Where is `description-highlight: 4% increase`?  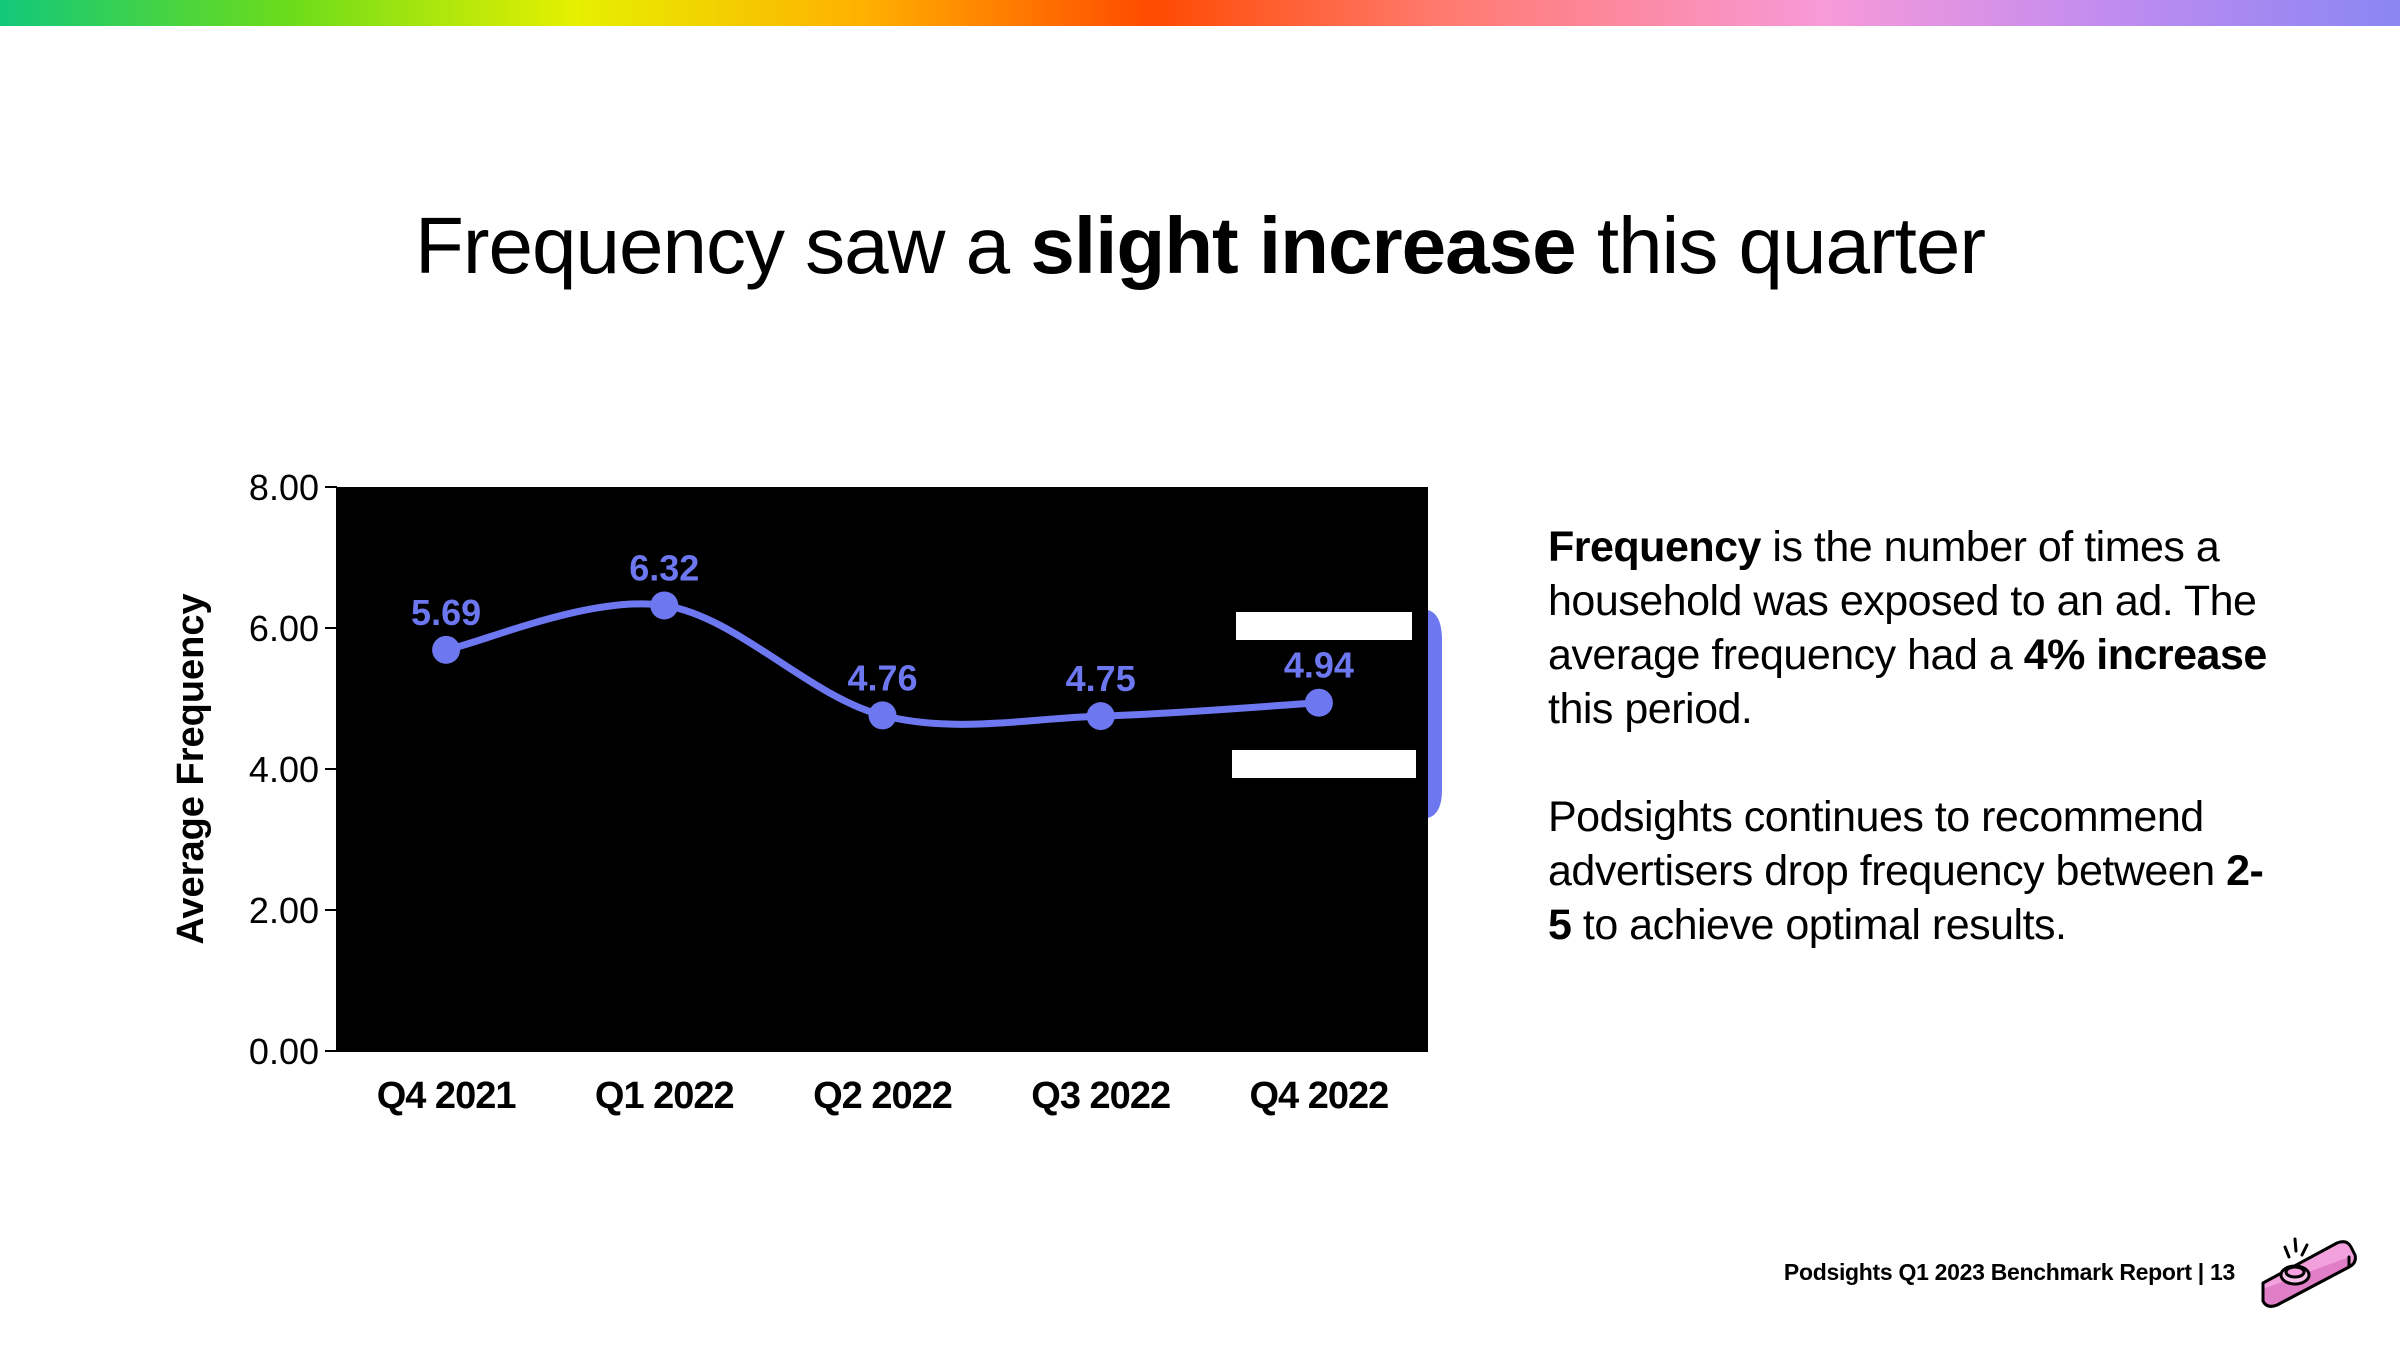 description-highlight: 4% increase is located at coordinates (2145, 655).